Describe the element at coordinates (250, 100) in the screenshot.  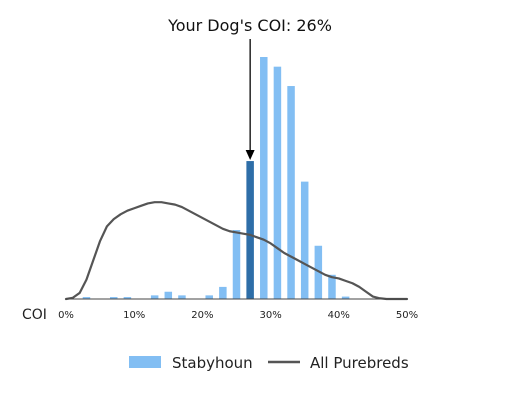
I see `highlight-marker` at that location.